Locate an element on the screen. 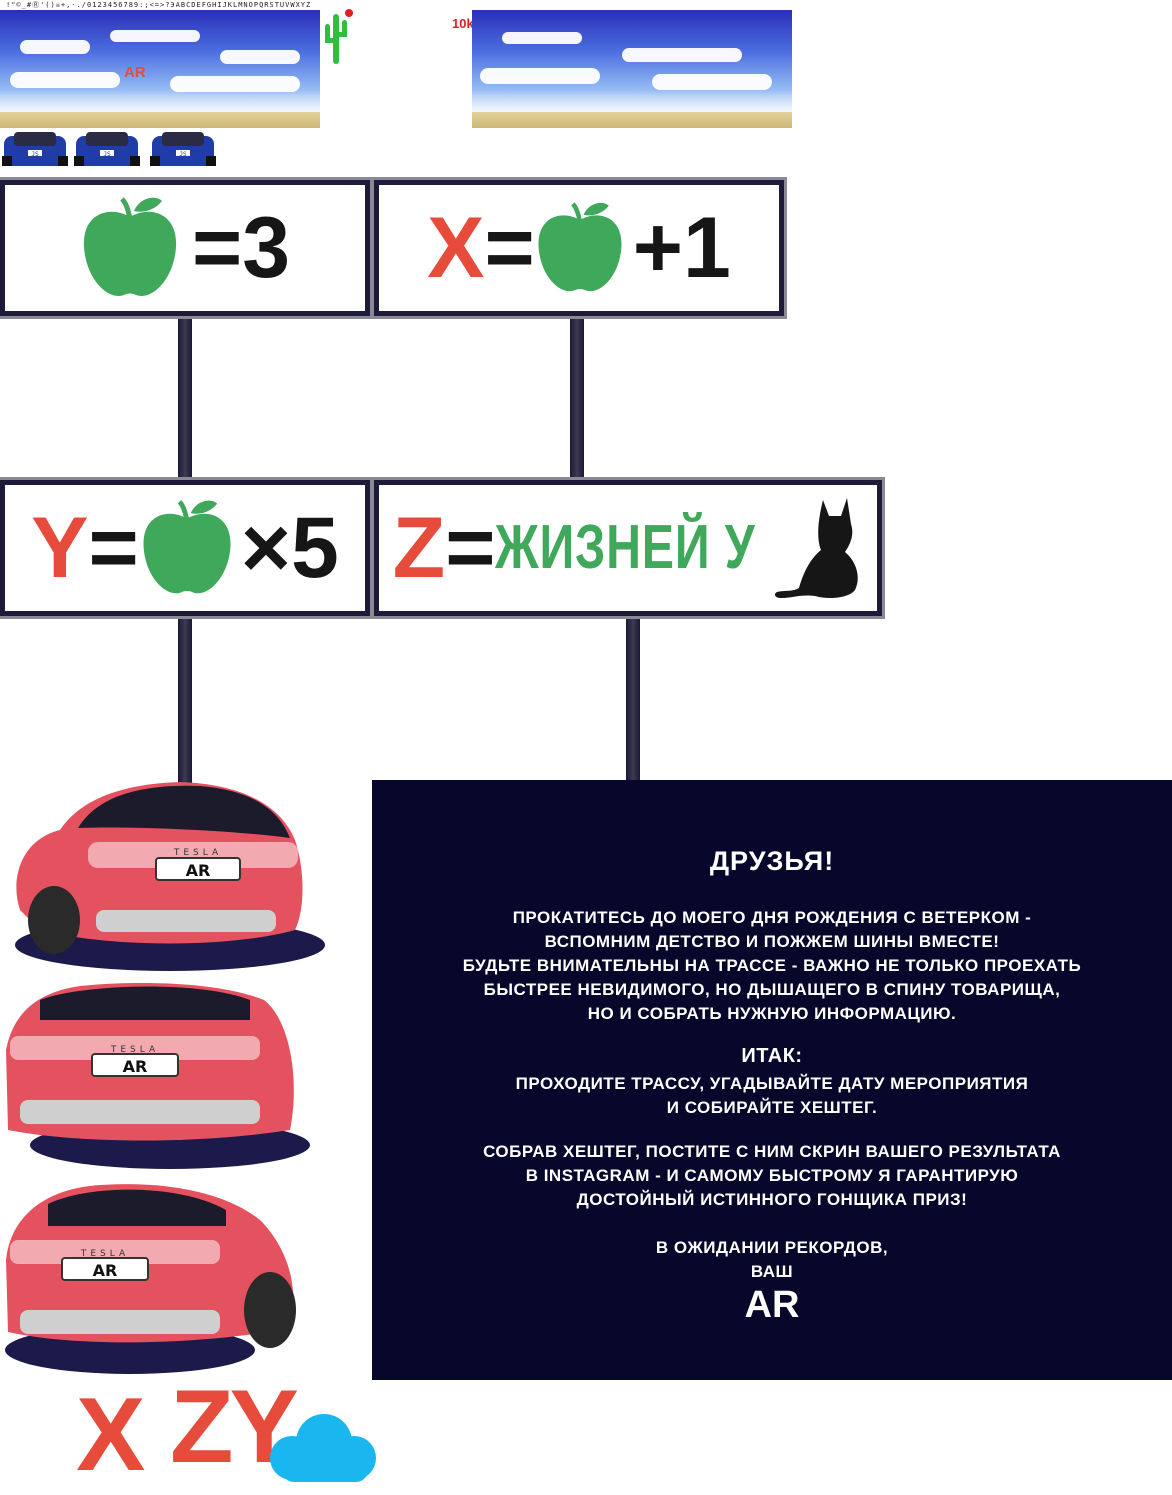  bottom-letter-x: X is located at coordinates (110, 1435).